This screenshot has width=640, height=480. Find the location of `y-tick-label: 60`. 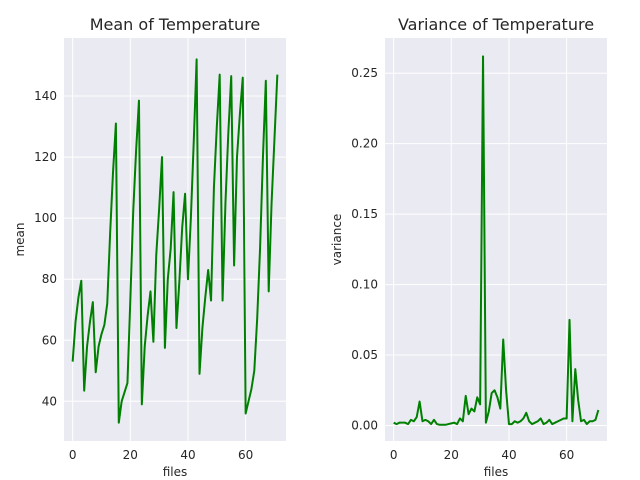

y-tick-label: 60 is located at coordinates (49, 340).